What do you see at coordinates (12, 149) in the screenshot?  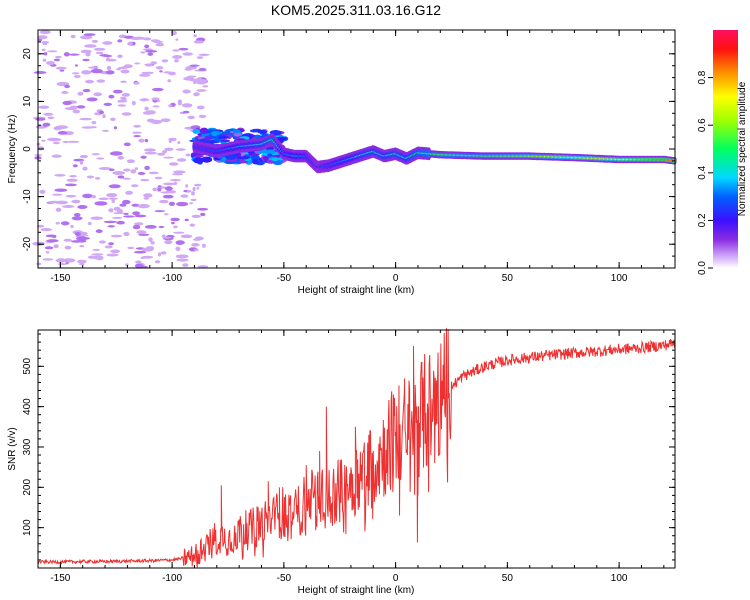 I see `spectrogram-ylabel: Frequency (Hz)` at bounding box center [12, 149].